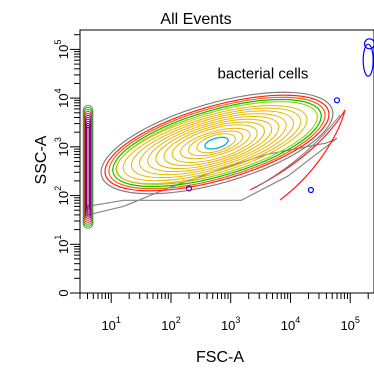 The image size is (374, 373). Describe the element at coordinates (62, 195) in the screenshot. I see `y-tick-label: 10²` at that location.